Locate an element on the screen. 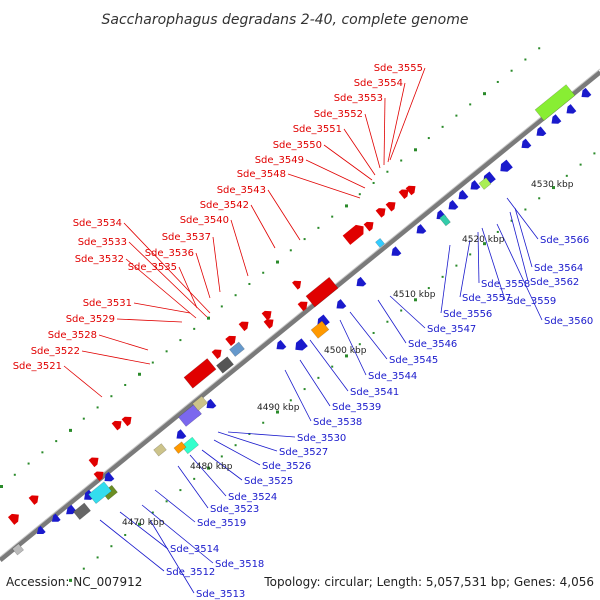 This screenshot has height=600, width=600. gene-label-bottom: Sde_3524 is located at coordinates (252, 497).